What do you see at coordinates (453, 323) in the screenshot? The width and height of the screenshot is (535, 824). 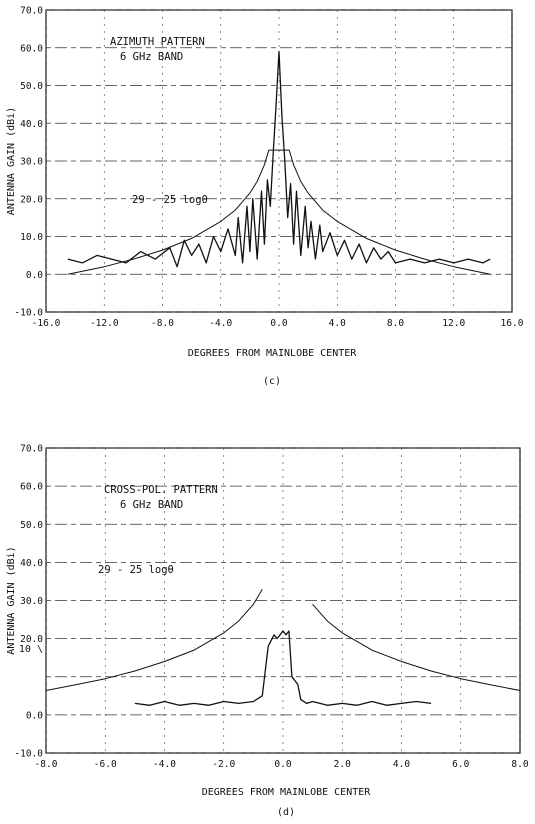 I see `x-tick-label: 12.0` at bounding box center [453, 323].